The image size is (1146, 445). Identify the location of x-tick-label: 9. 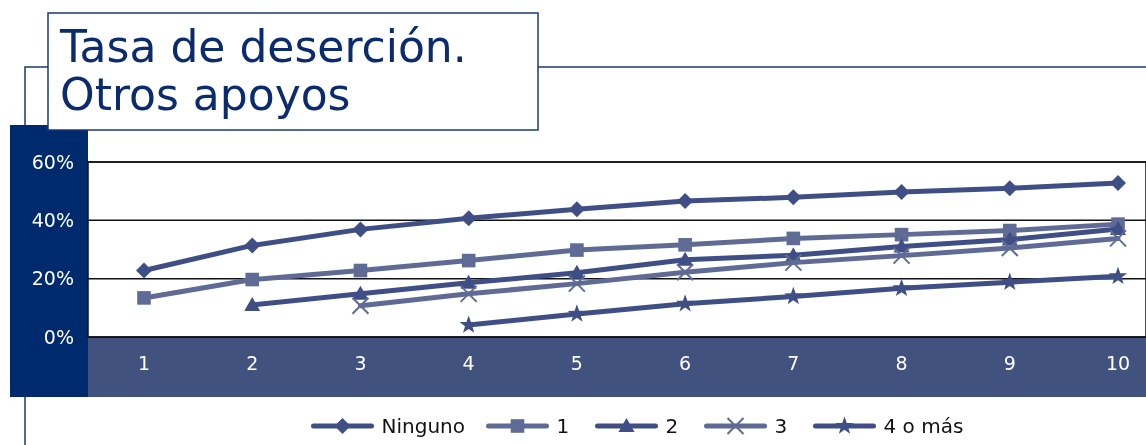
(1009, 363).